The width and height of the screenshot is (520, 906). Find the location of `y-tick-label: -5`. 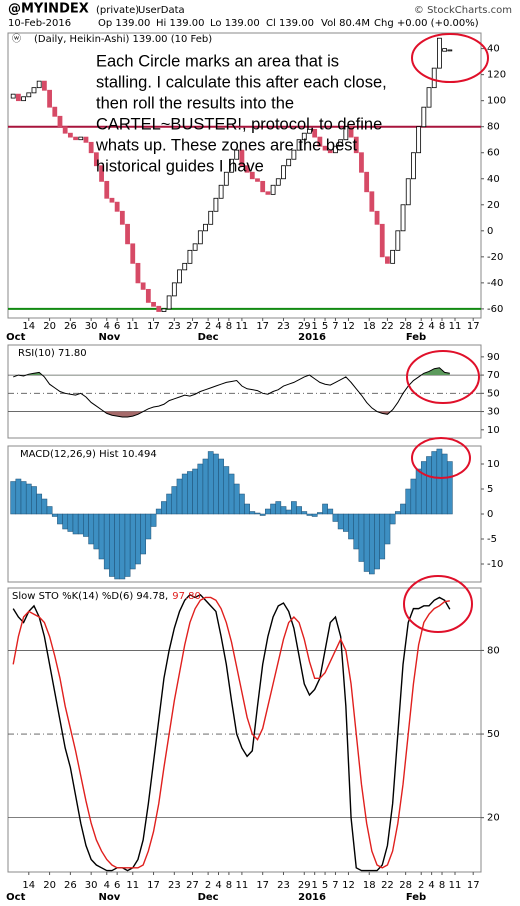

y-tick-label: -5 is located at coordinates (492, 539).